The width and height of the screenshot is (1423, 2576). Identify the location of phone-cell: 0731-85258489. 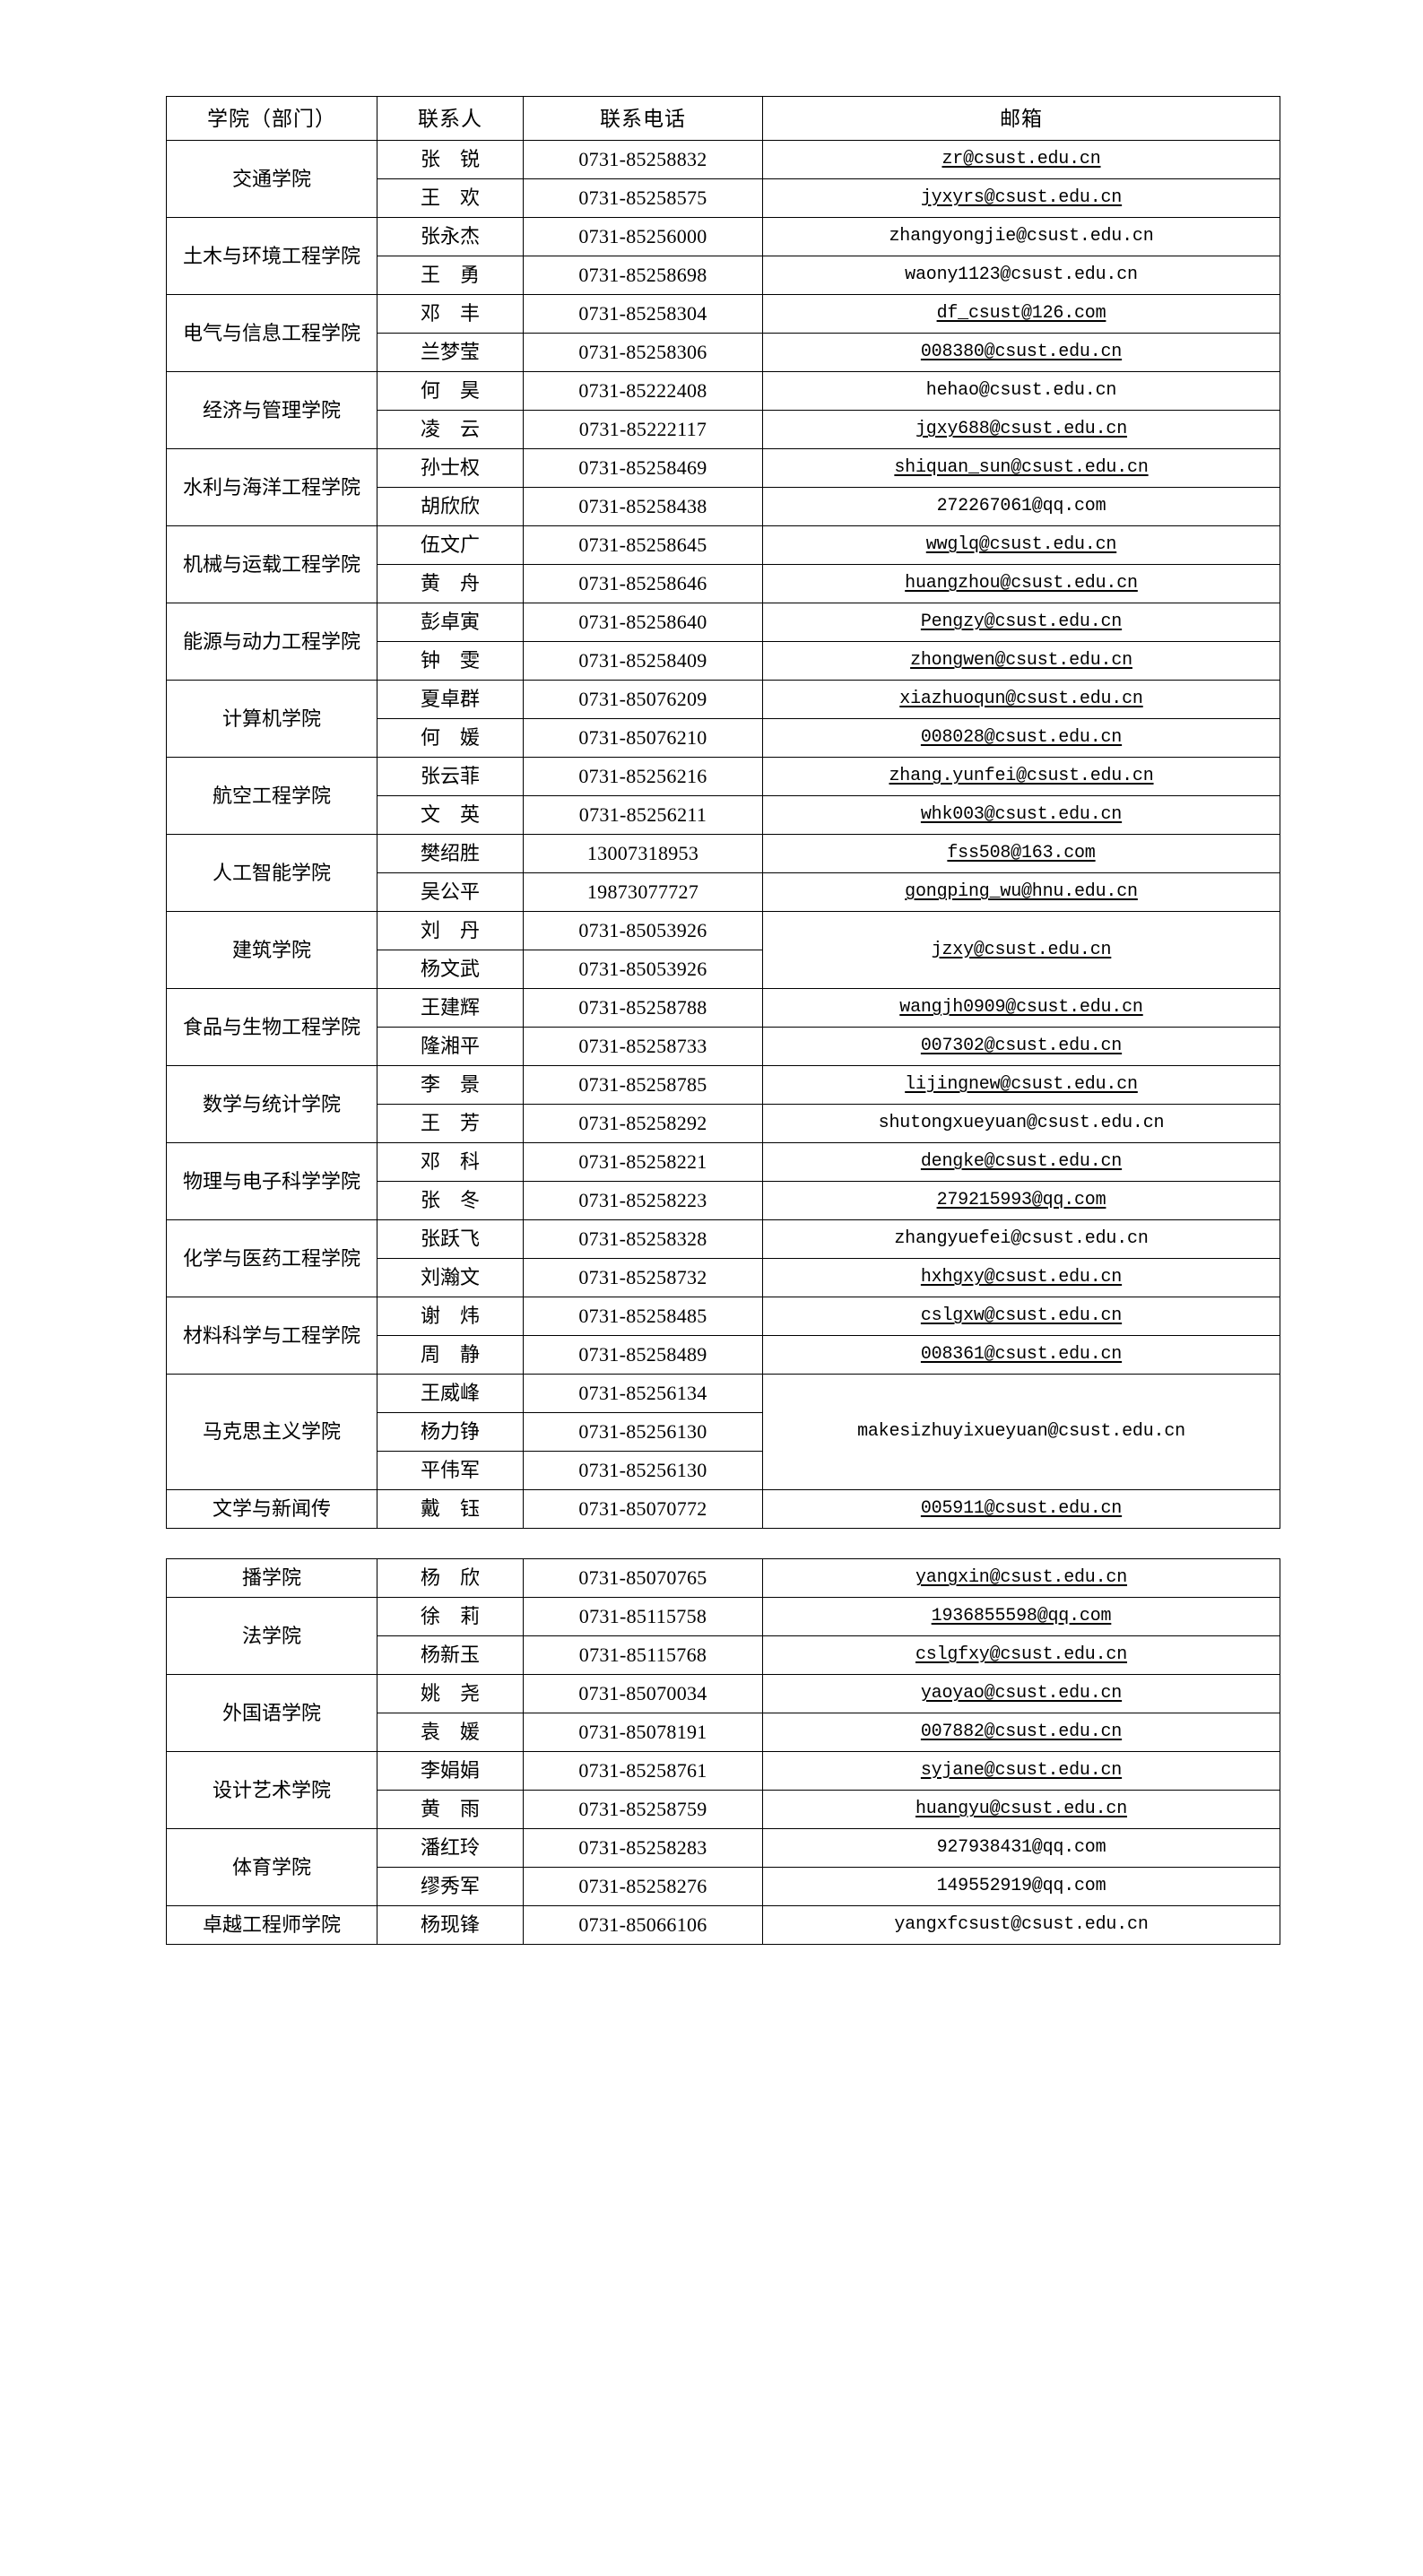
(643, 1355).